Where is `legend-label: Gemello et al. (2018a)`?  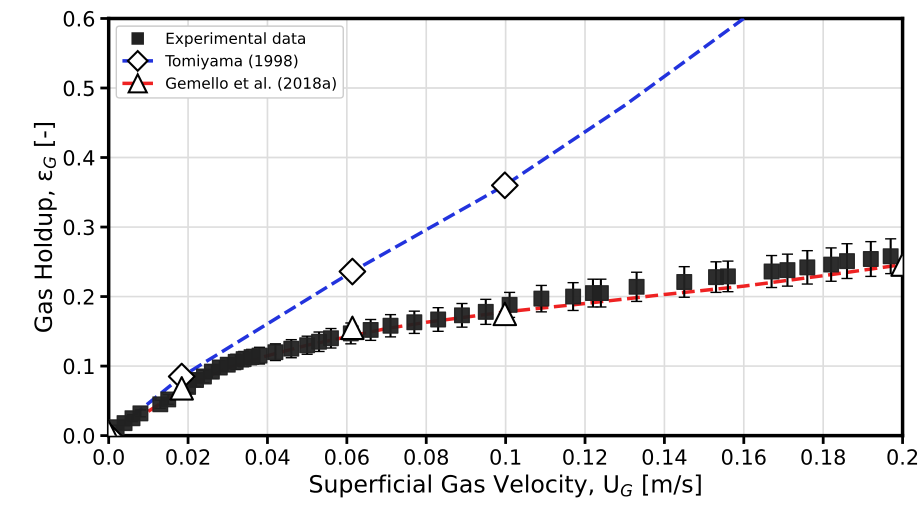 legend-label: Gemello et al. (2018a) is located at coordinates (251, 84).